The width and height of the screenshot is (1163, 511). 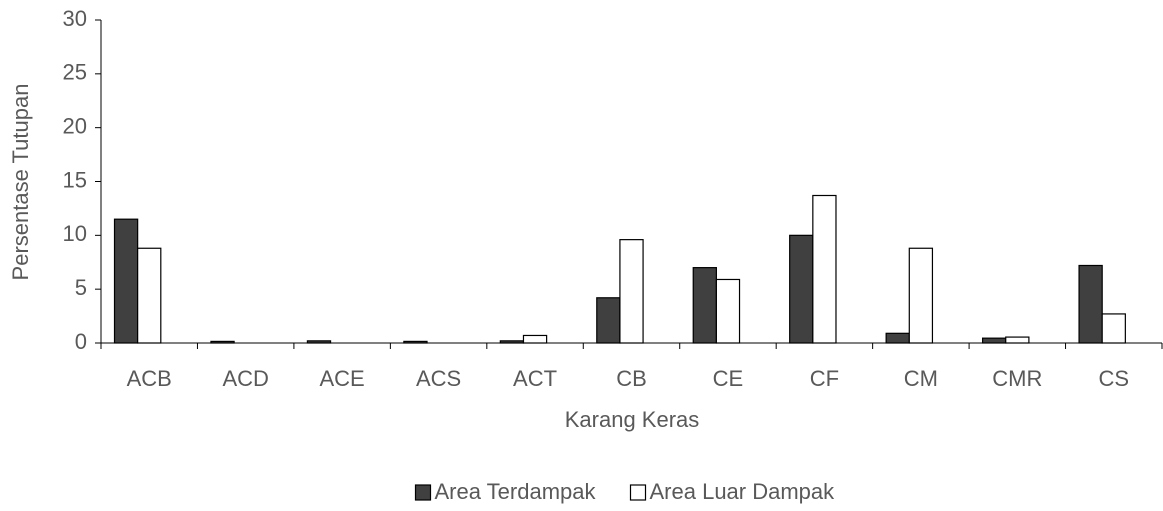 I want to click on y-tick-label: 15, so click(x=75, y=179).